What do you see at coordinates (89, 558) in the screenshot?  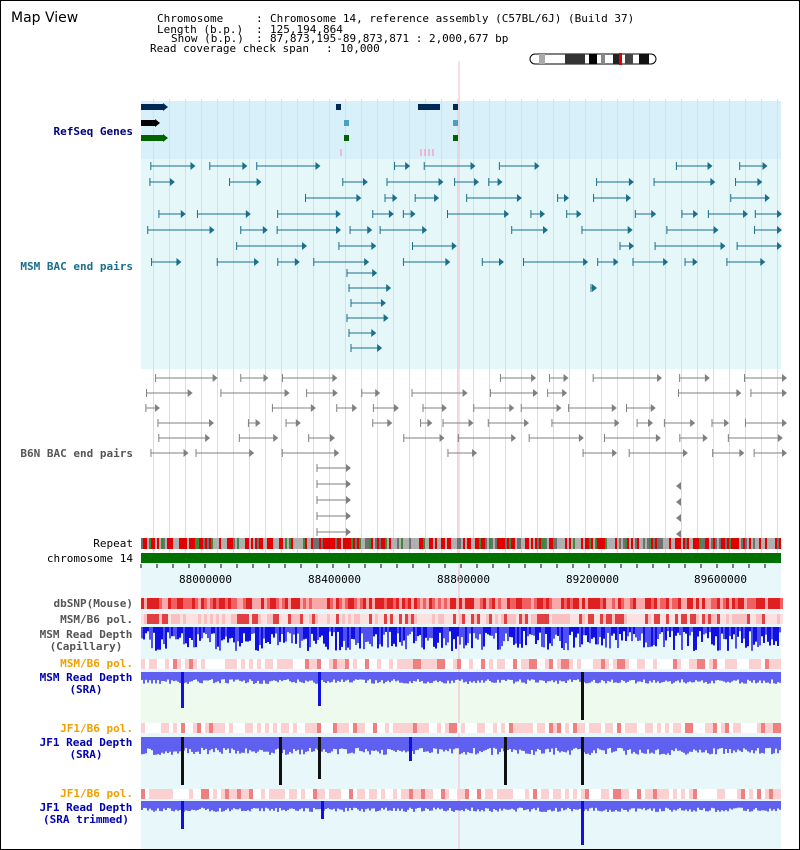 I see `chromosome-track-label: chromosome 14` at bounding box center [89, 558].